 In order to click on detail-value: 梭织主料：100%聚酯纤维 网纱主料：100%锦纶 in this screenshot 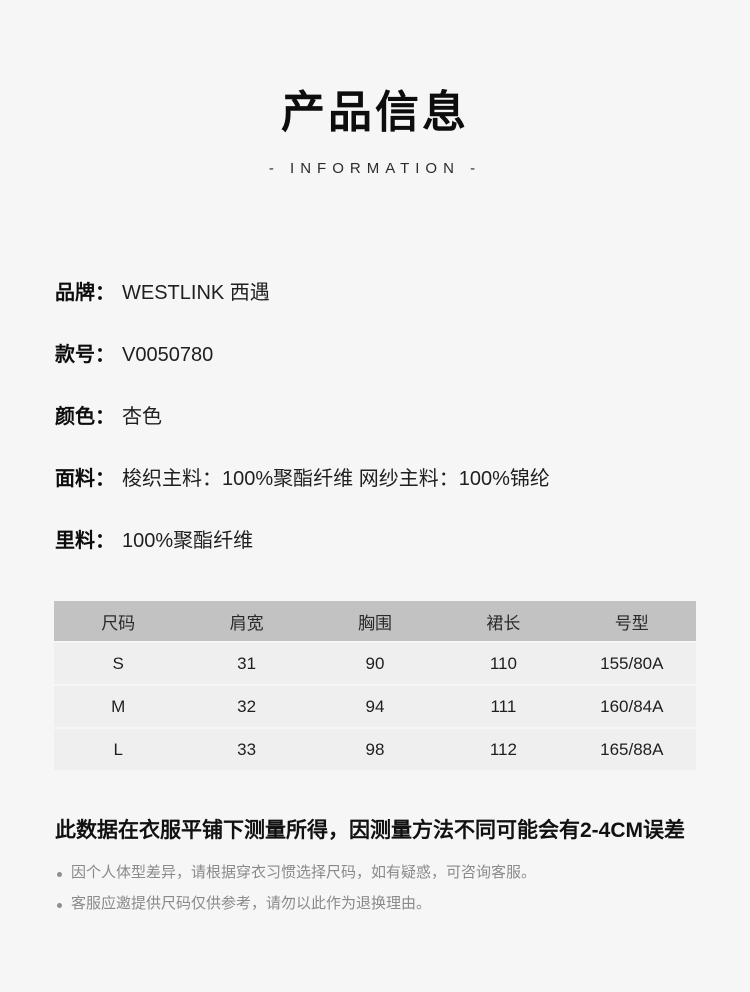, I will do `click(336, 479)`.